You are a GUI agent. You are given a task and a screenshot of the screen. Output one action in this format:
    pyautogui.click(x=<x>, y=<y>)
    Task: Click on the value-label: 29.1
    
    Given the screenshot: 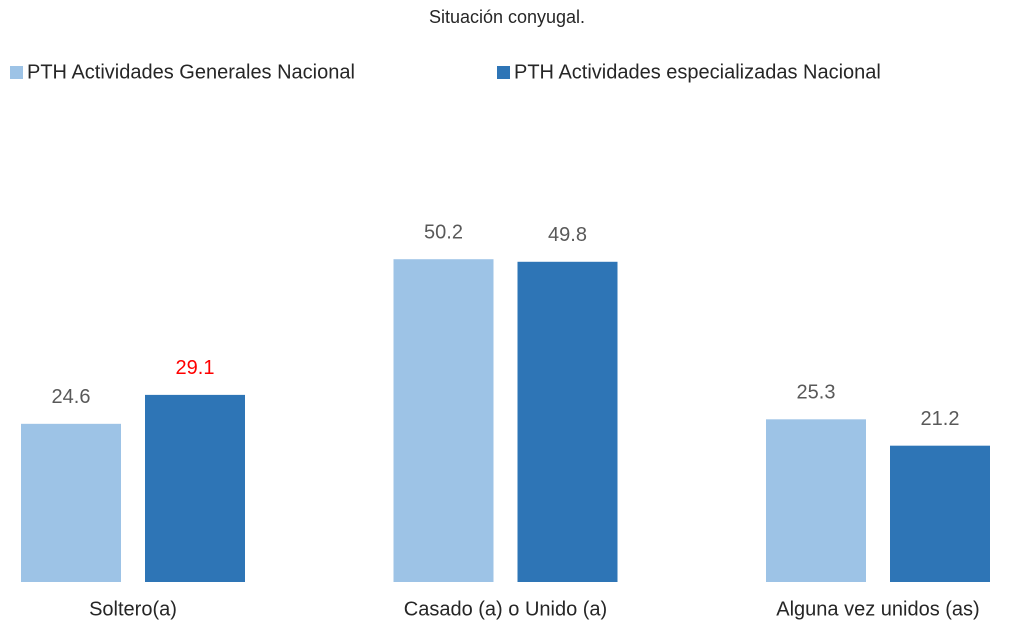 What is the action you would take?
    pyautogui.click(x=195, y=368)
    